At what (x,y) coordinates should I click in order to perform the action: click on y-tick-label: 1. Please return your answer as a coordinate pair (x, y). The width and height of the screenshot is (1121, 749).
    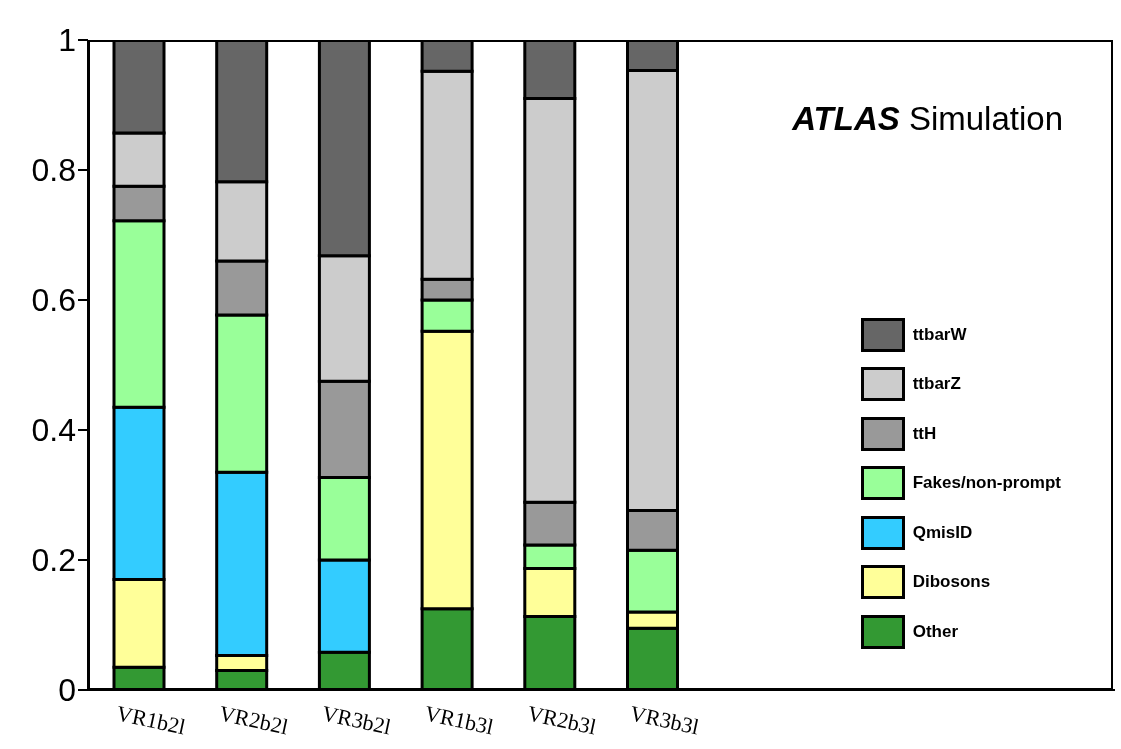
    Looking at the image, I should click on (67, 40).